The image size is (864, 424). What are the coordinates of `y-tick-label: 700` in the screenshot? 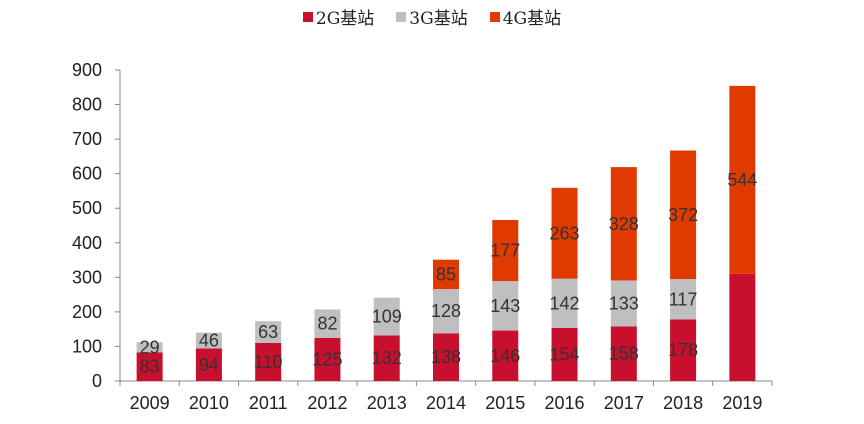 It's located at (87, 139).